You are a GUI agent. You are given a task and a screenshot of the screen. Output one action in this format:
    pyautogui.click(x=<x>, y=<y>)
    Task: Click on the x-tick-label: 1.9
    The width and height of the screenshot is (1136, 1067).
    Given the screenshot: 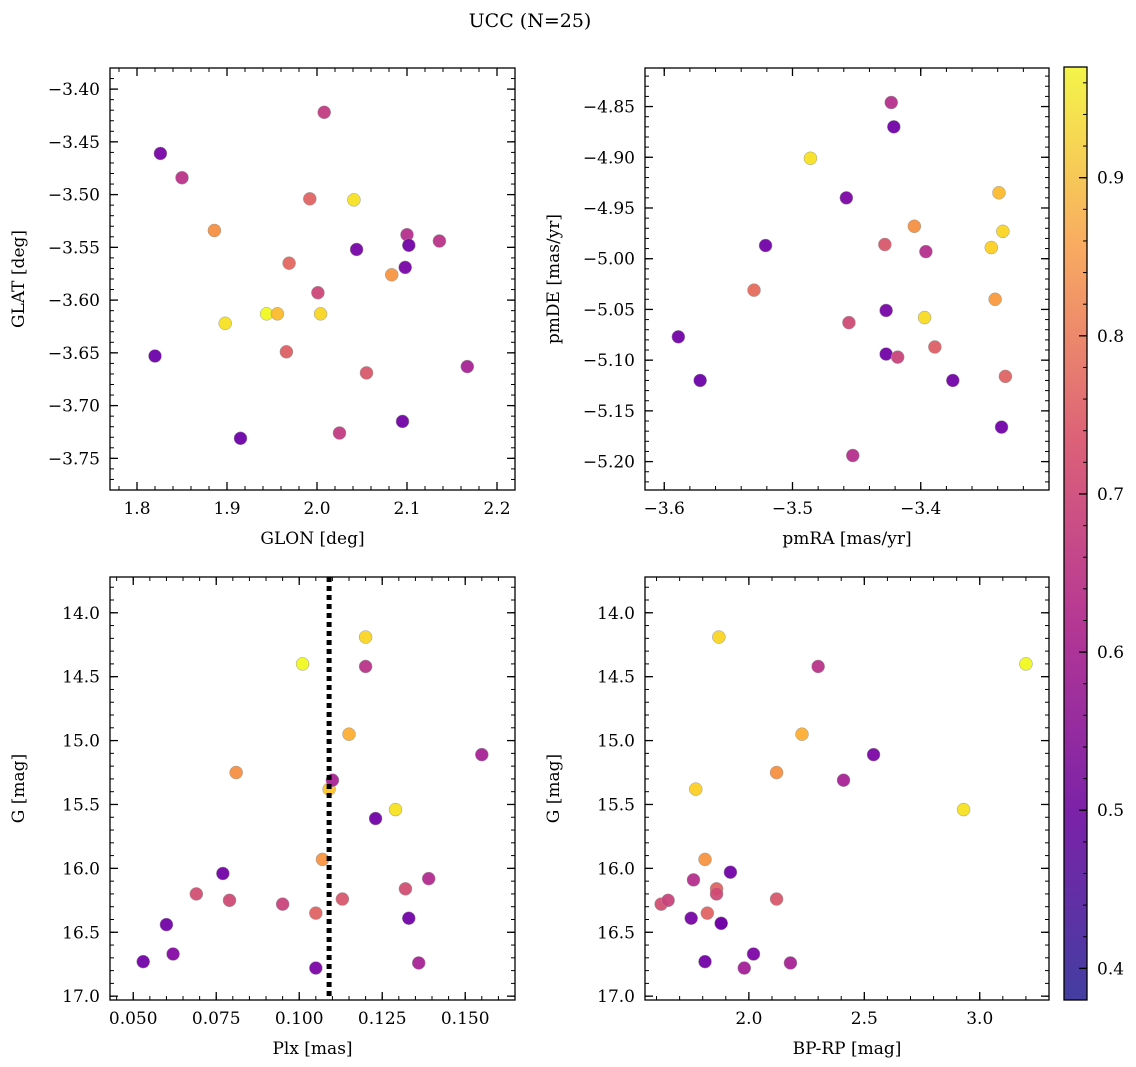 What is the action you would take?
    pyautogui.click(x=226, y=509)
    